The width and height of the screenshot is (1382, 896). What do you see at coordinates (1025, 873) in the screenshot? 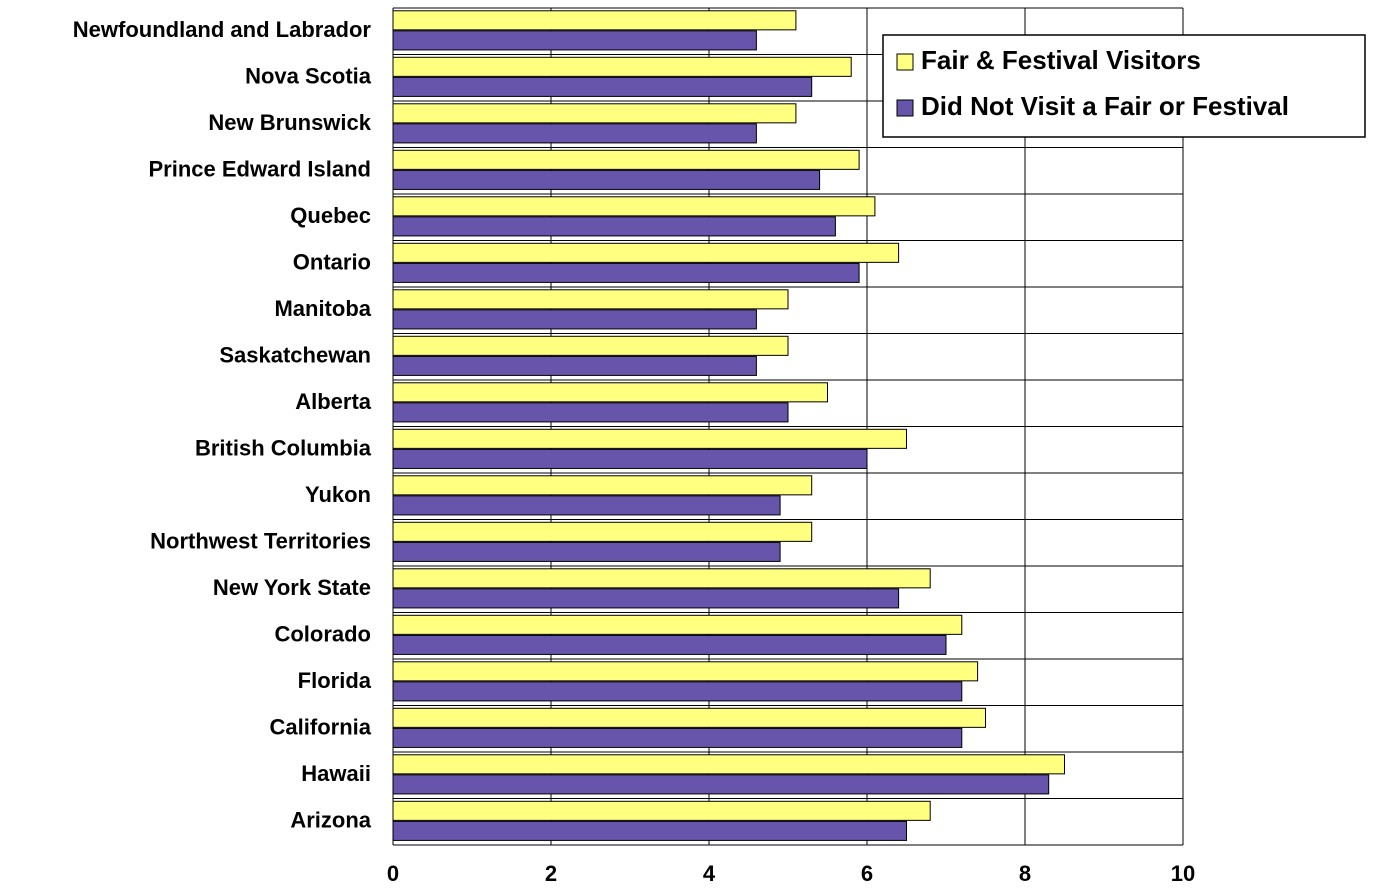
I see `x-tick-label: 8` at bounding box center [1025, 873].